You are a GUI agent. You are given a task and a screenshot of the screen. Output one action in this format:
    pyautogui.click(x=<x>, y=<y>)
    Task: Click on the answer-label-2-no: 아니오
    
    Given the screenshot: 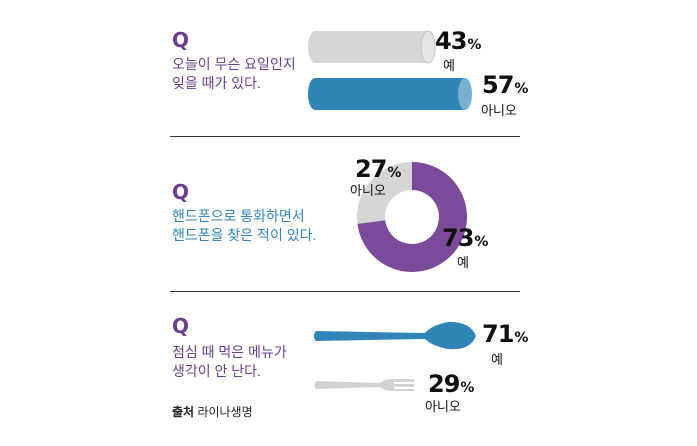 What is the action you would take?
    pyautogui.click(x=368, y=190)
    